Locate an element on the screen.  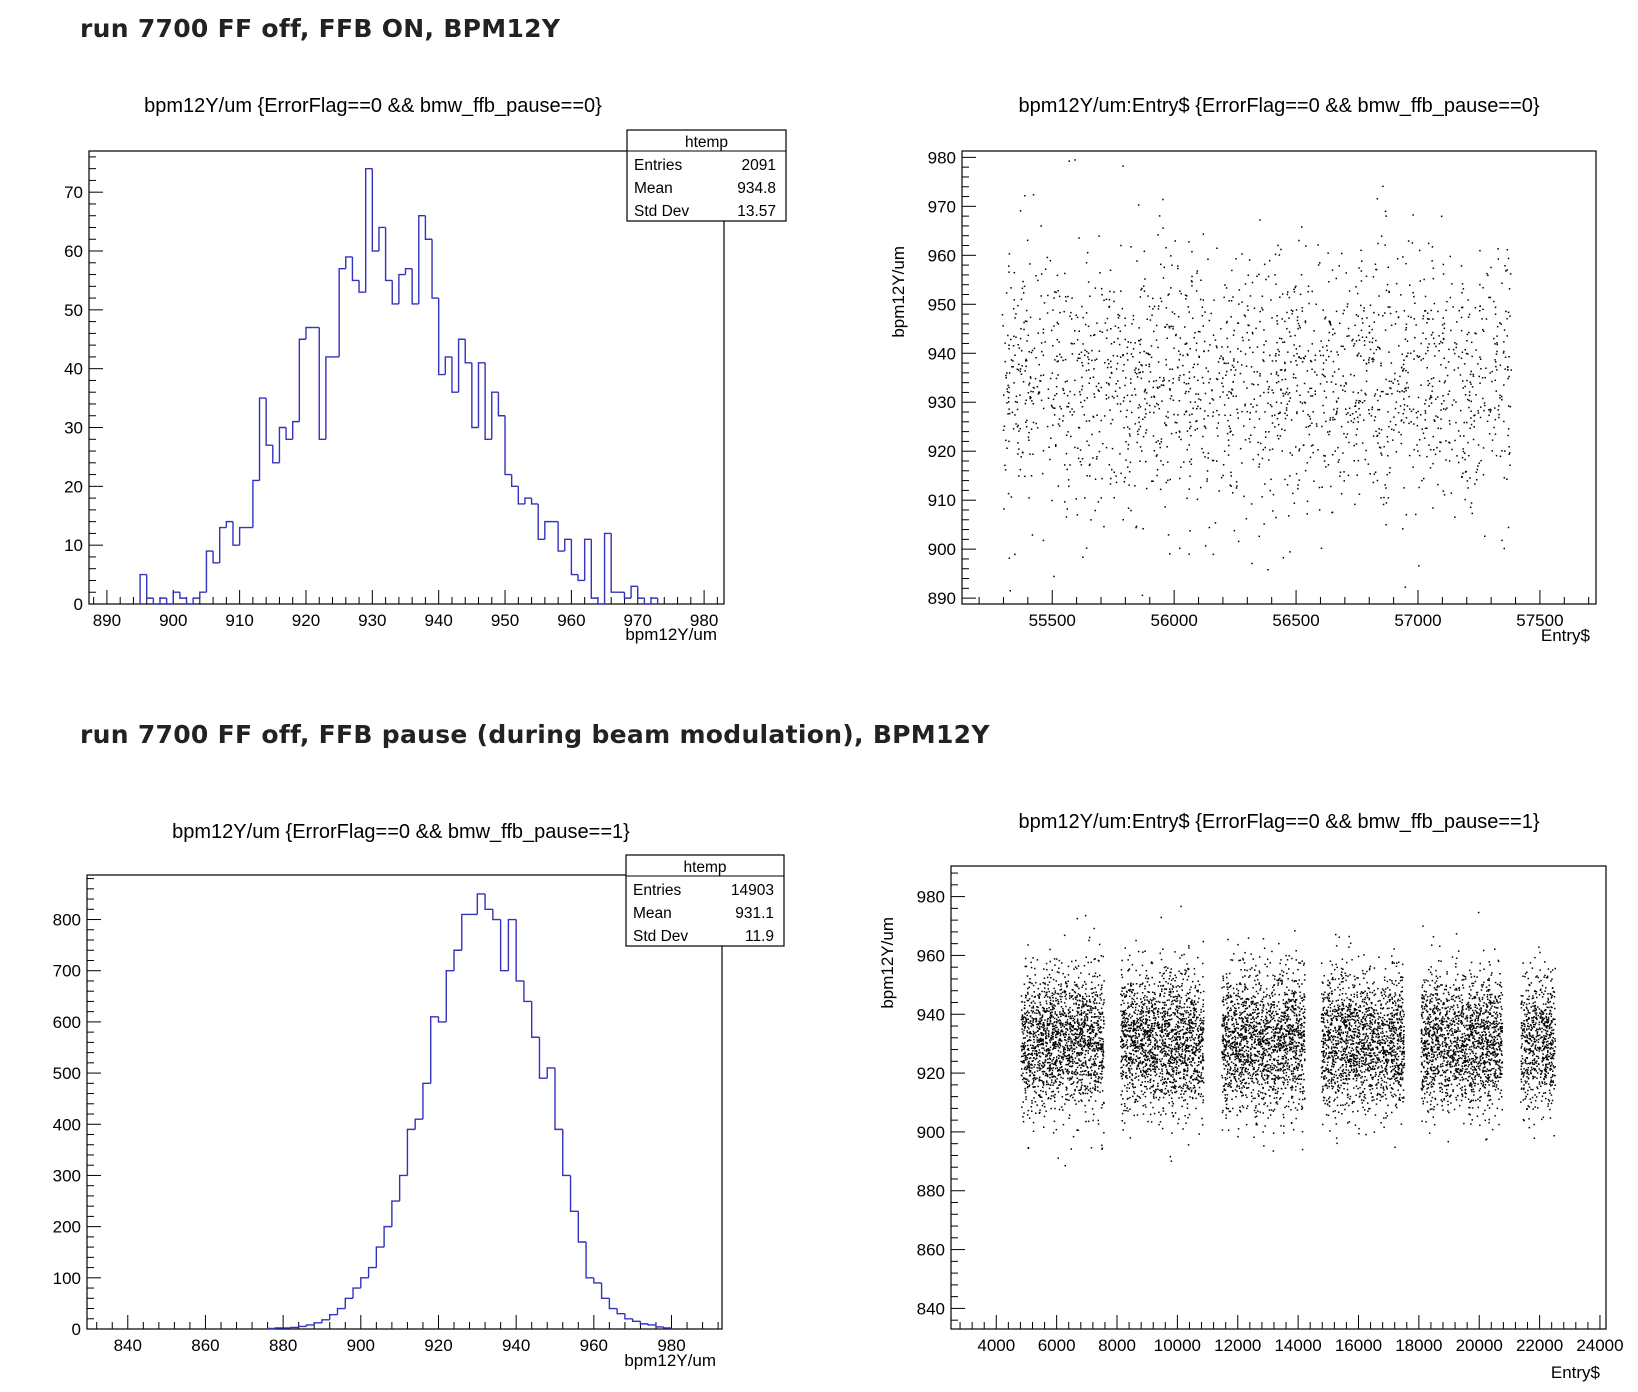
x-tick-label: 22000 is located at coordinates (1539, 1345).